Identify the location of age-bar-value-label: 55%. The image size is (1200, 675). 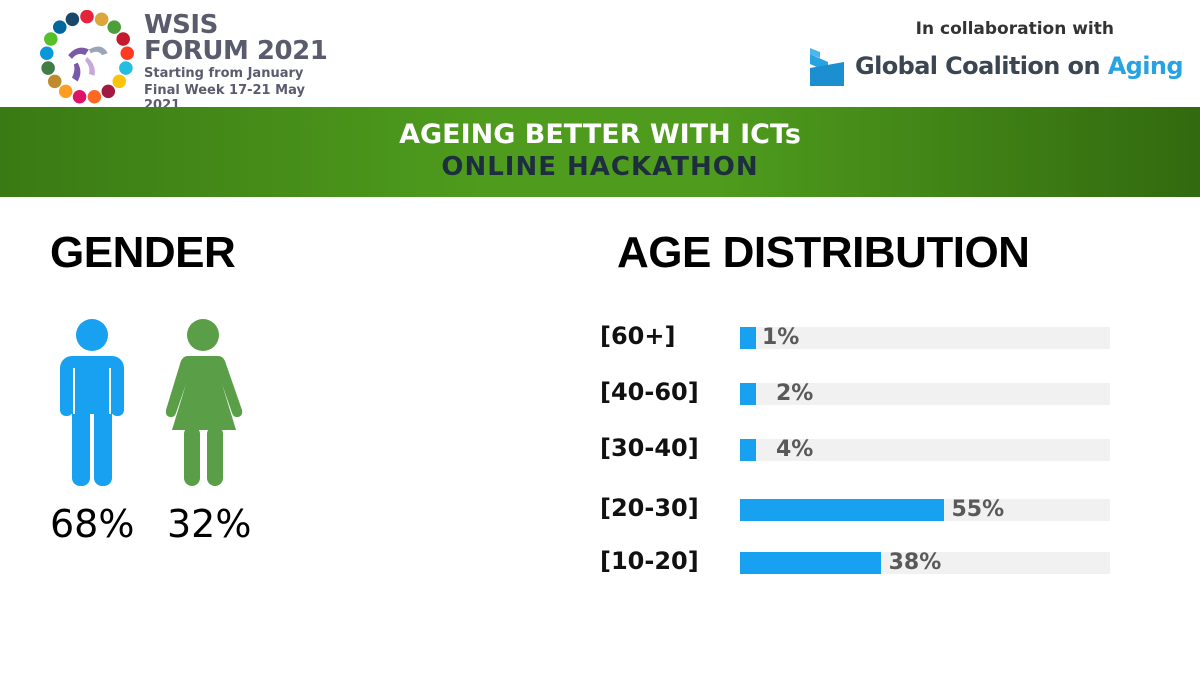
(978, 509).